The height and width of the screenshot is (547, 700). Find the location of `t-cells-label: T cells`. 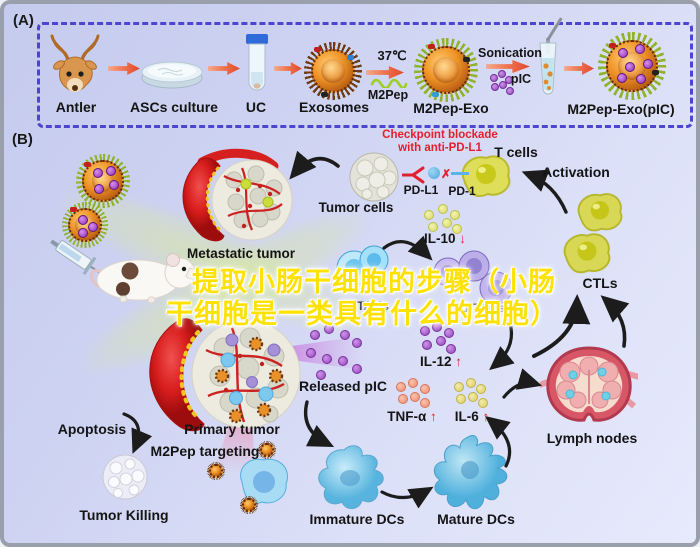

t-cells-label: T cells is located at coordinates (516, 152).